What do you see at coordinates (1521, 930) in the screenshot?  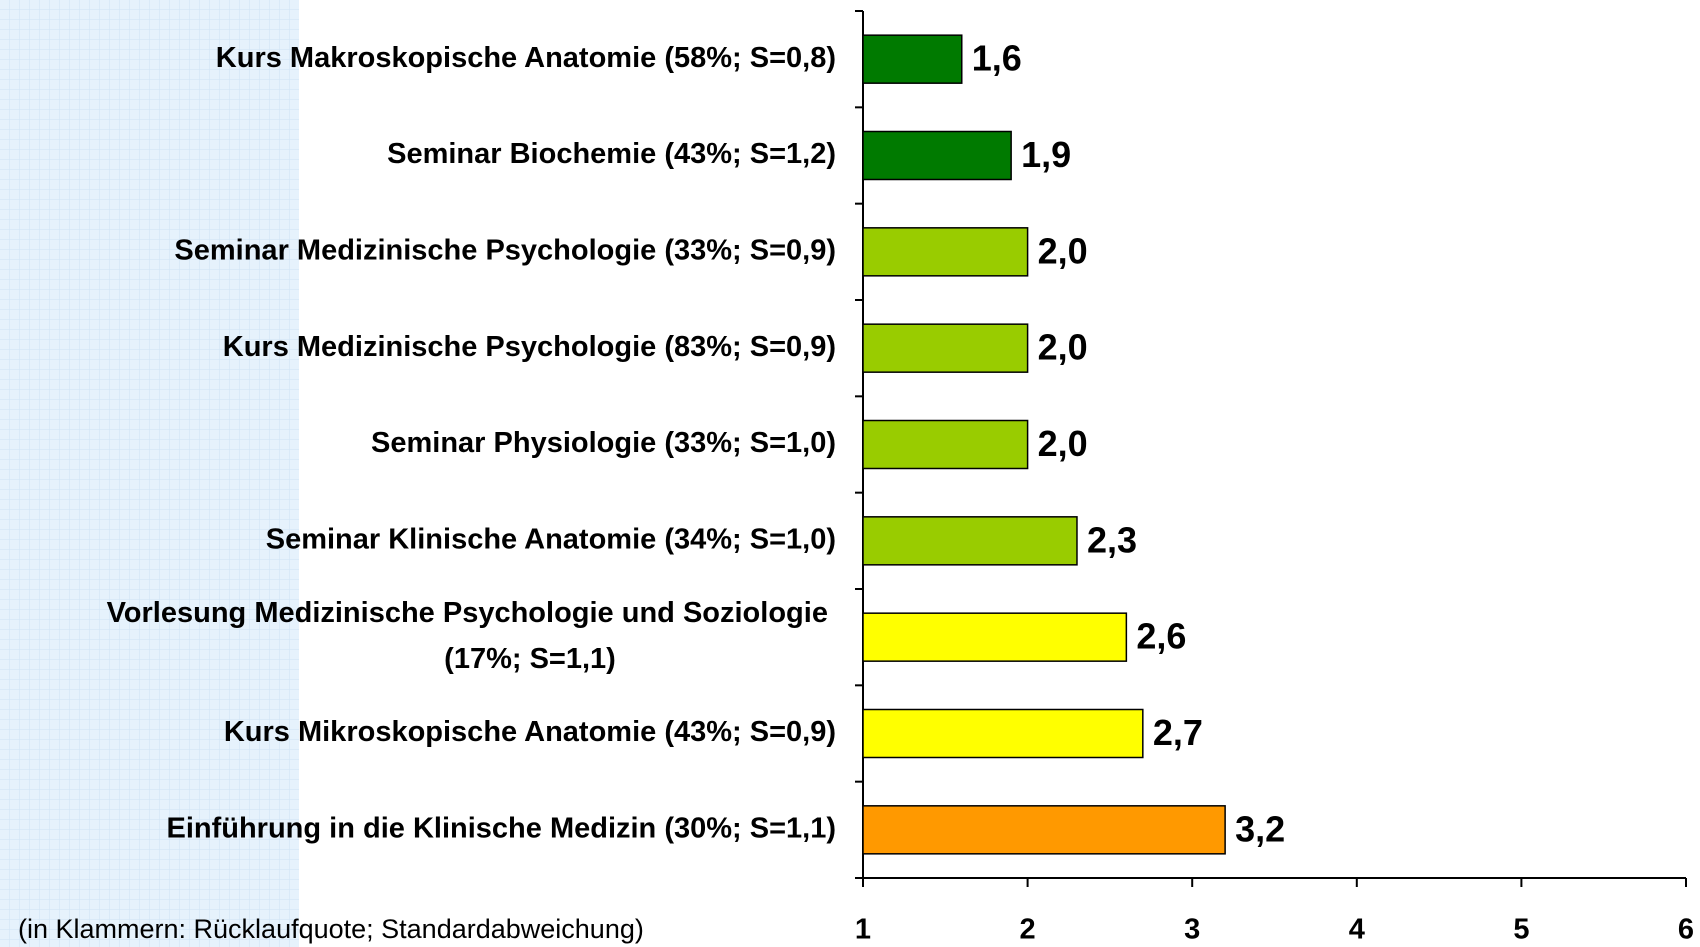 I see `x-tick-label: 5` at bounding box center [1521, 930].